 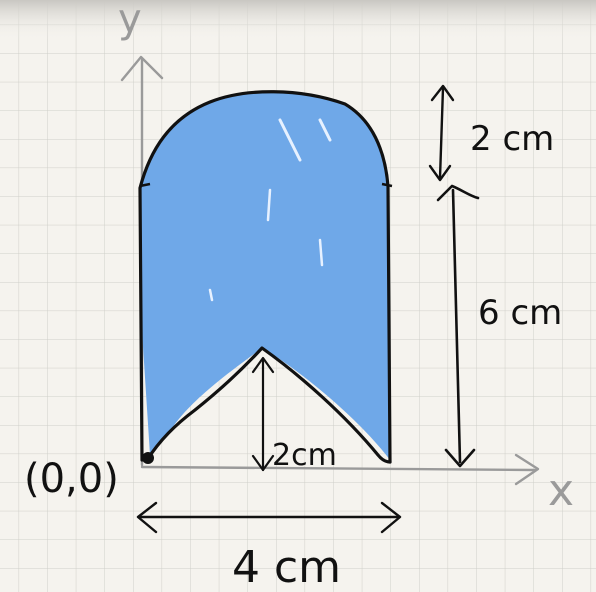 I want to click on top-boundary-line, so click(x=145, y=185).